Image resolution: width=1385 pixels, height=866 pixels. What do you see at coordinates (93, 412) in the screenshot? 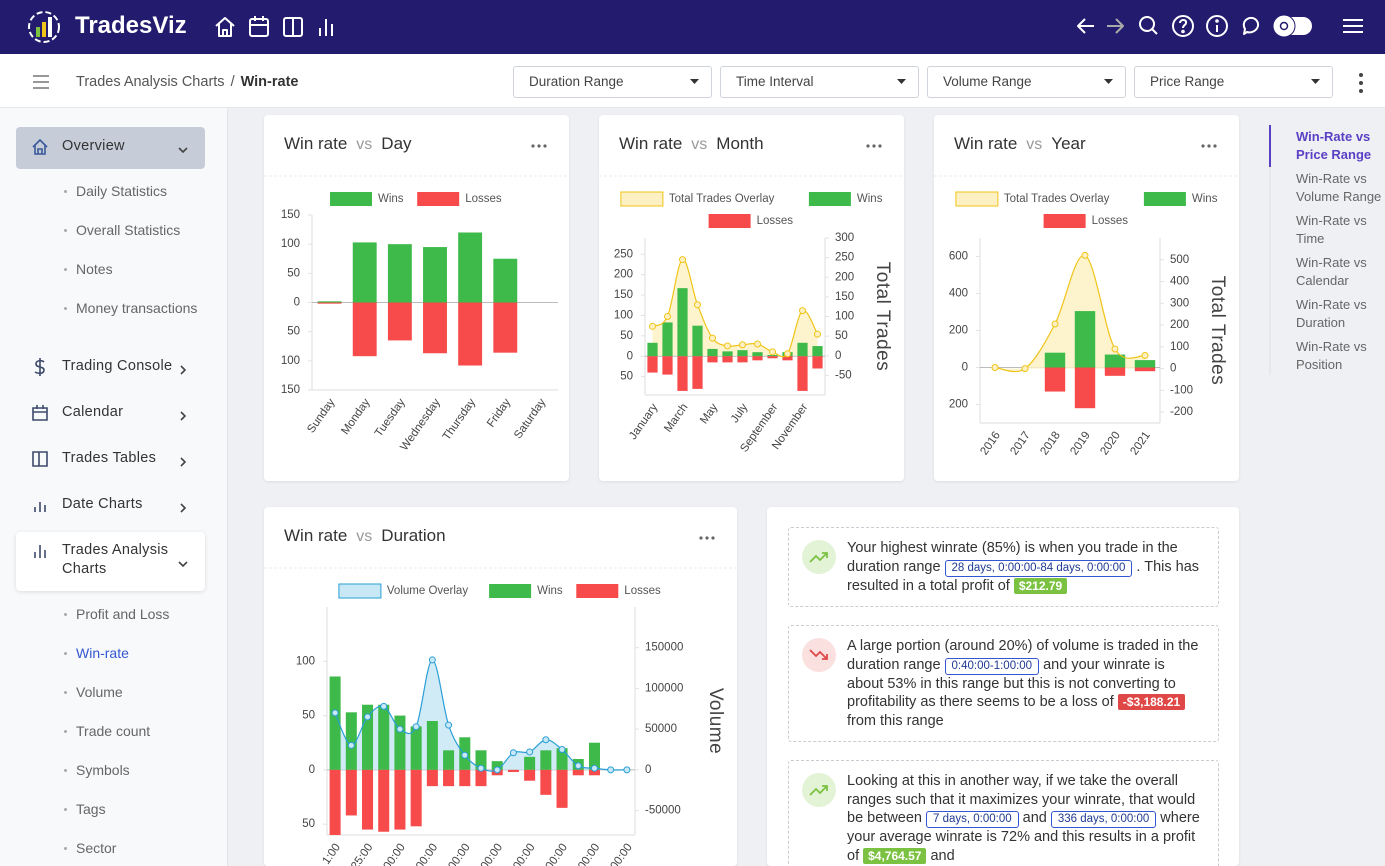
I see `nav-item: Calendar` at bounding box center [93, 412].